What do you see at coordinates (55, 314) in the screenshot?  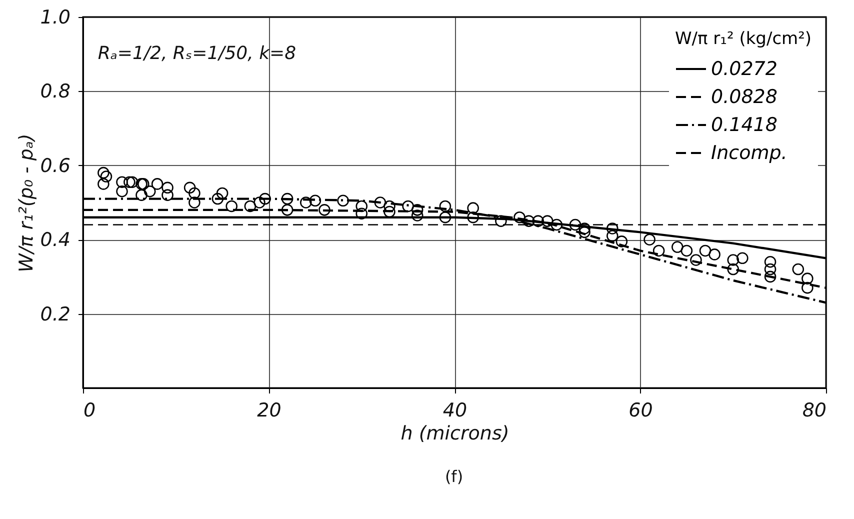 I see `y-tick-label: 0.2` at bounding box center [55, 314].